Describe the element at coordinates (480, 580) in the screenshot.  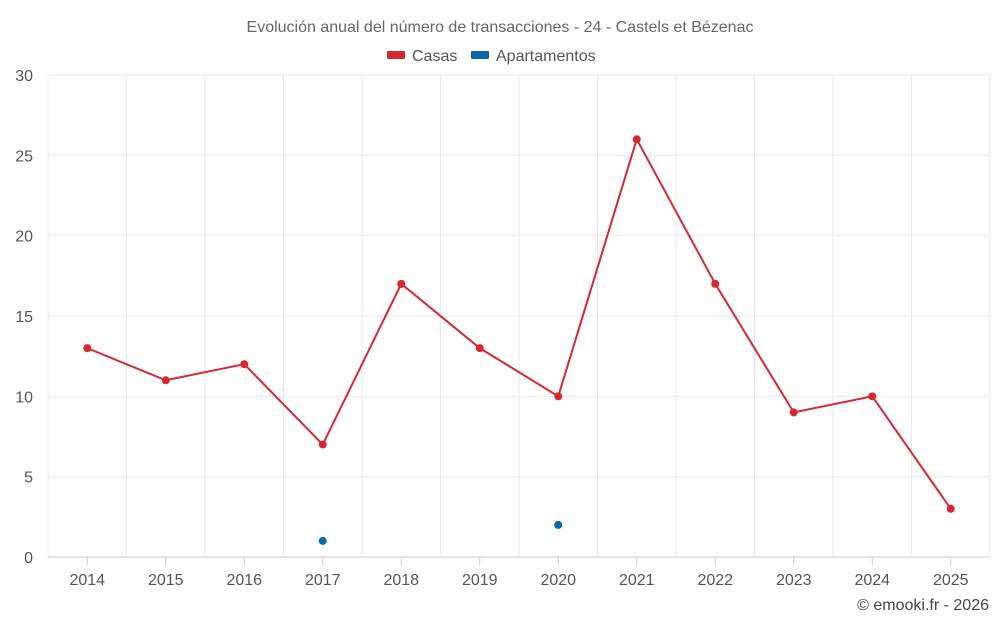
I see `x-tick-label: 2019` at that location.